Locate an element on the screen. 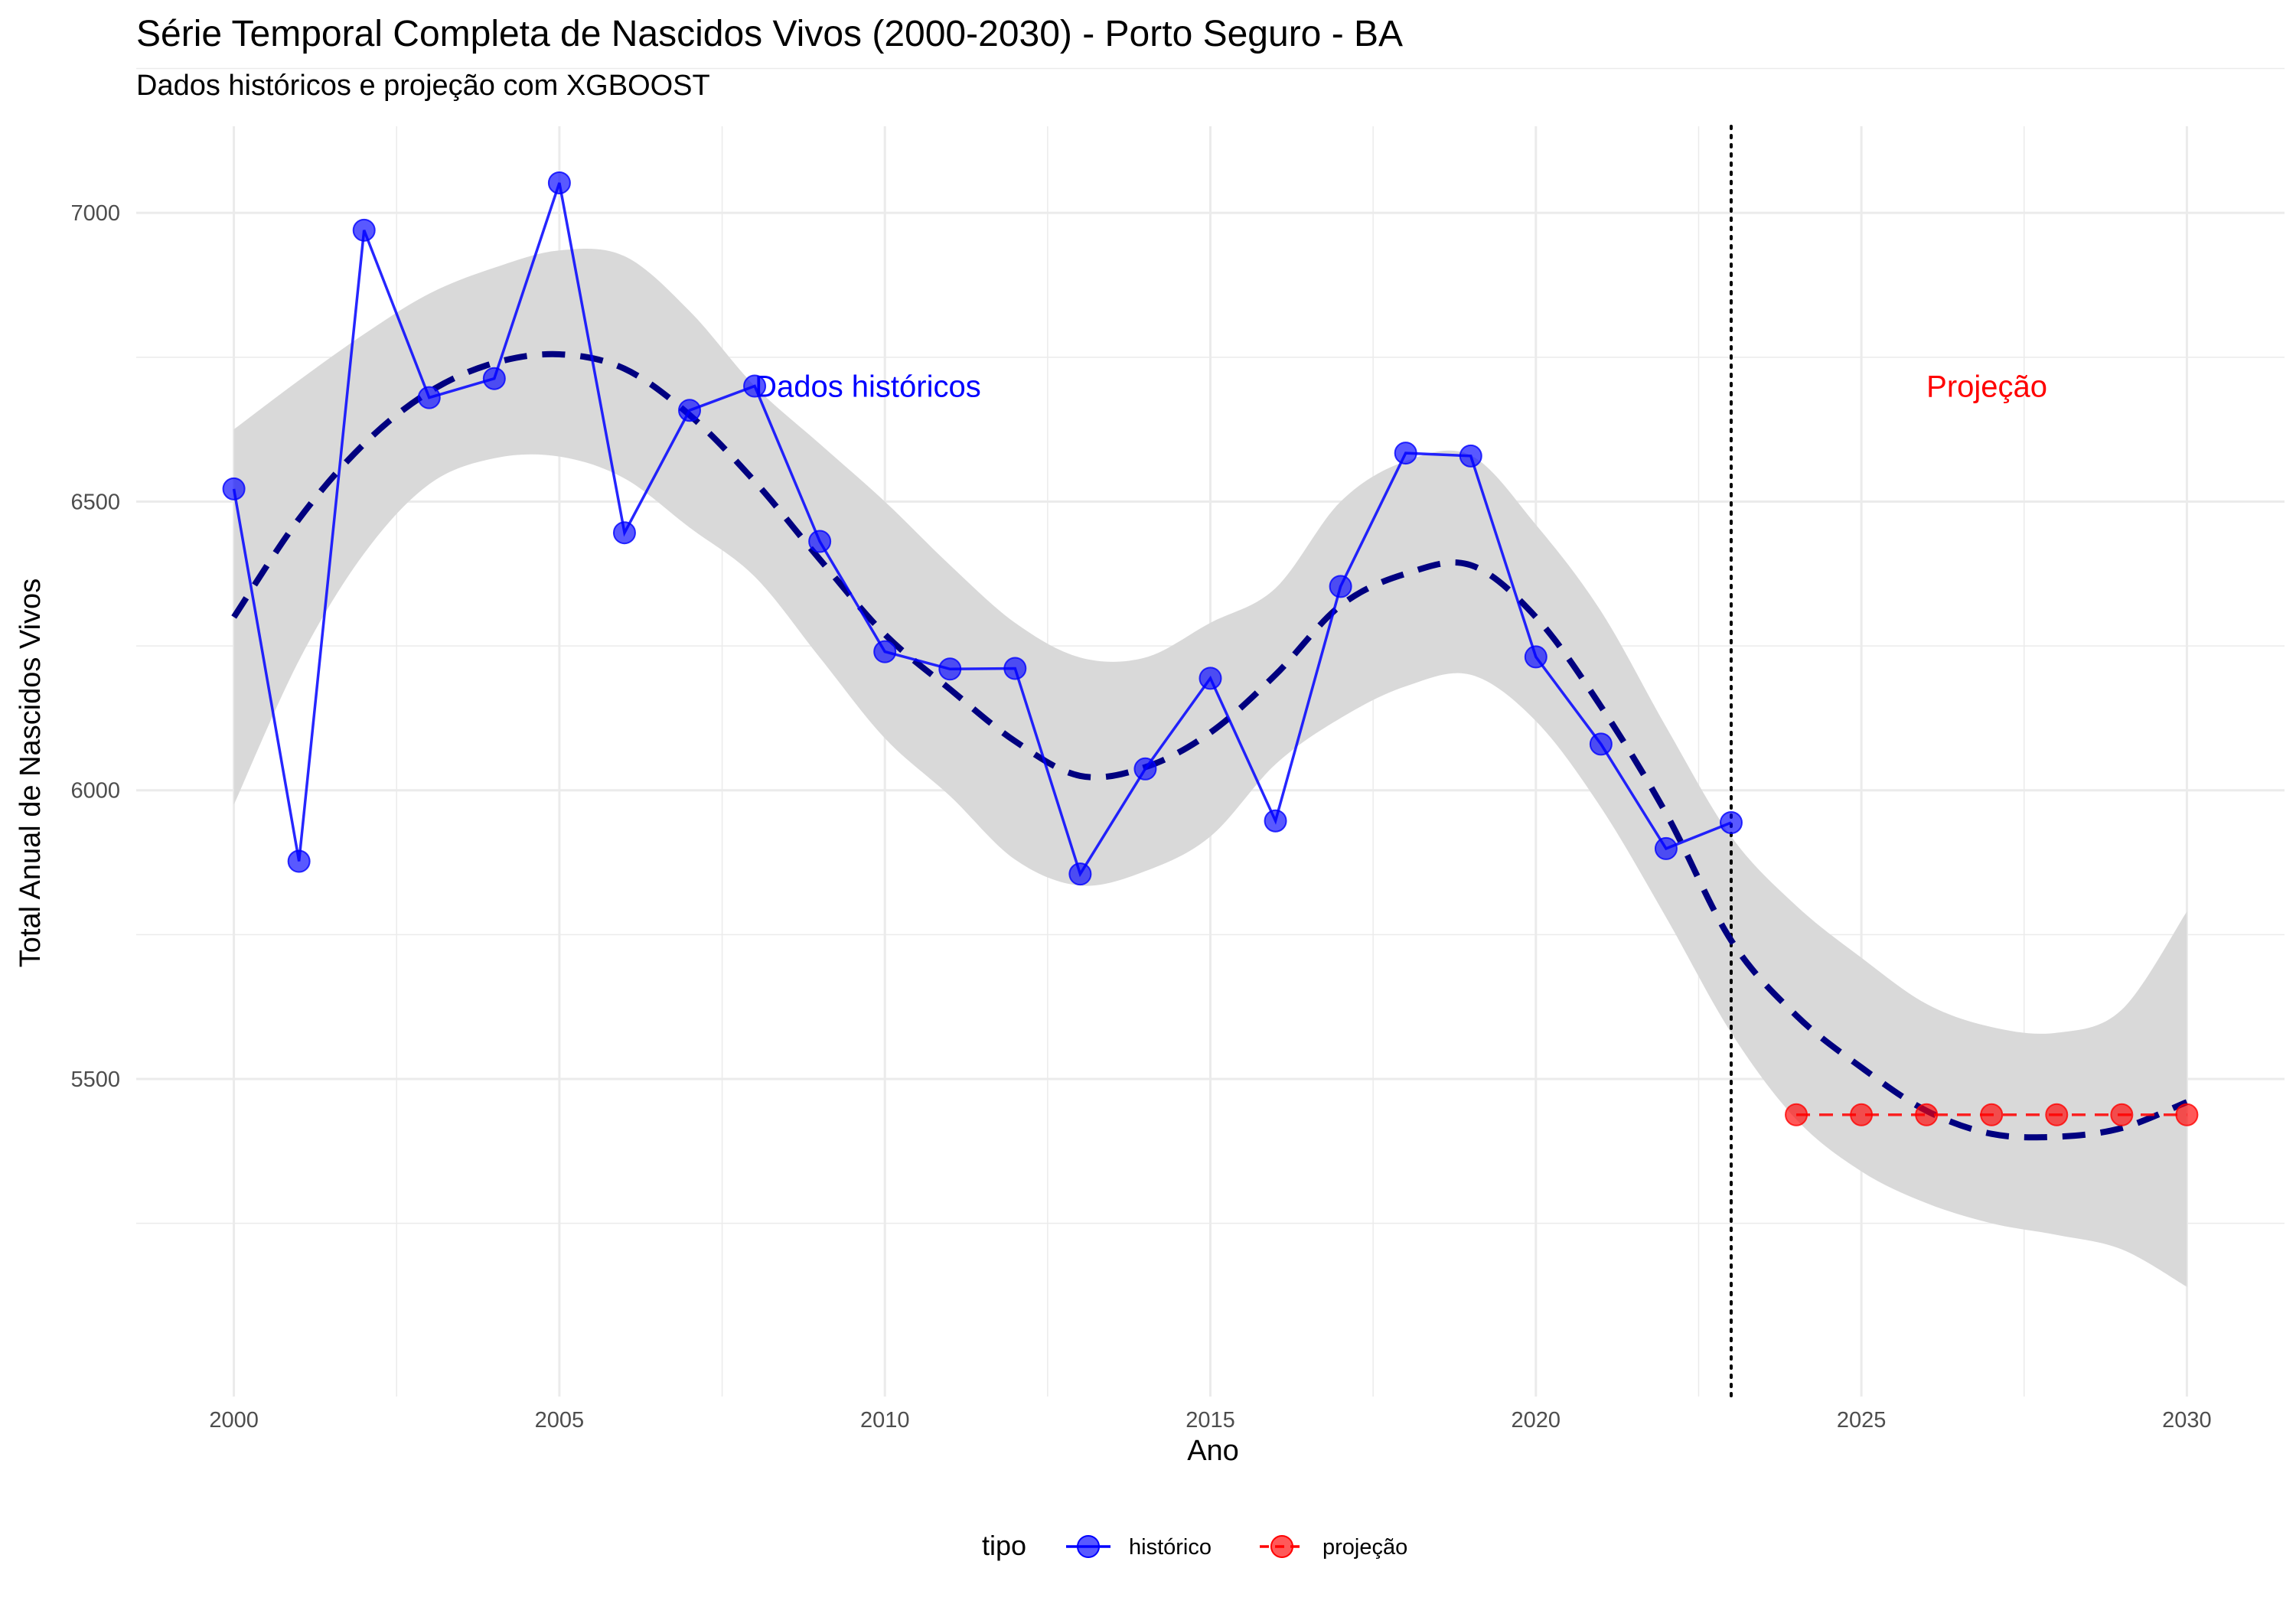 Image resolution: width=2296 pixels, height=1607 pixels. data-point-projecao-2029 is located at coordinates (2122, 1114).